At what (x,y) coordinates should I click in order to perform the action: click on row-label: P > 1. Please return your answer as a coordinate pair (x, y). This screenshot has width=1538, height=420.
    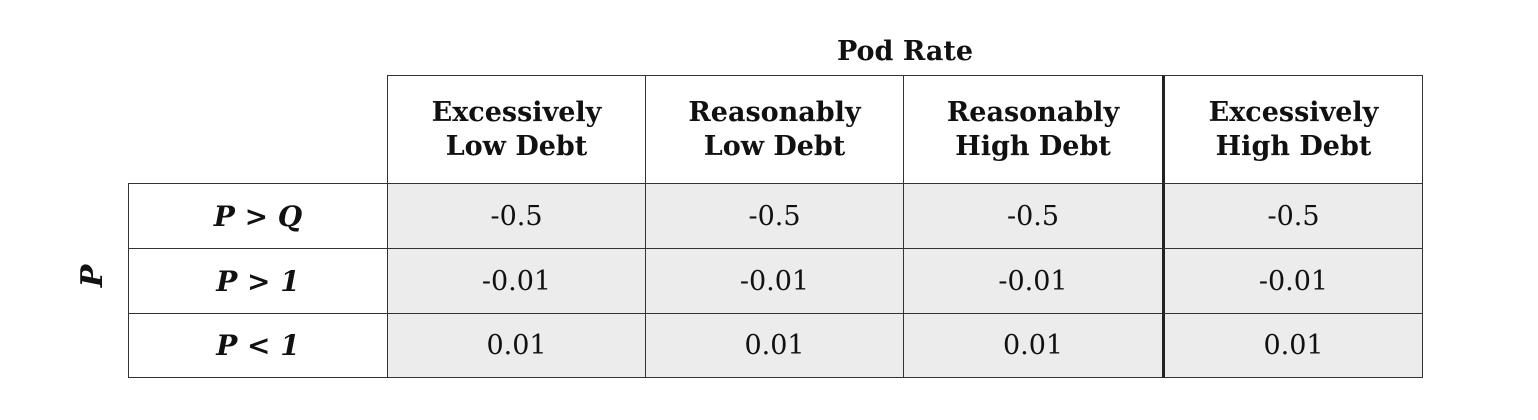
    Looking at the image, I should click on (258, 281).